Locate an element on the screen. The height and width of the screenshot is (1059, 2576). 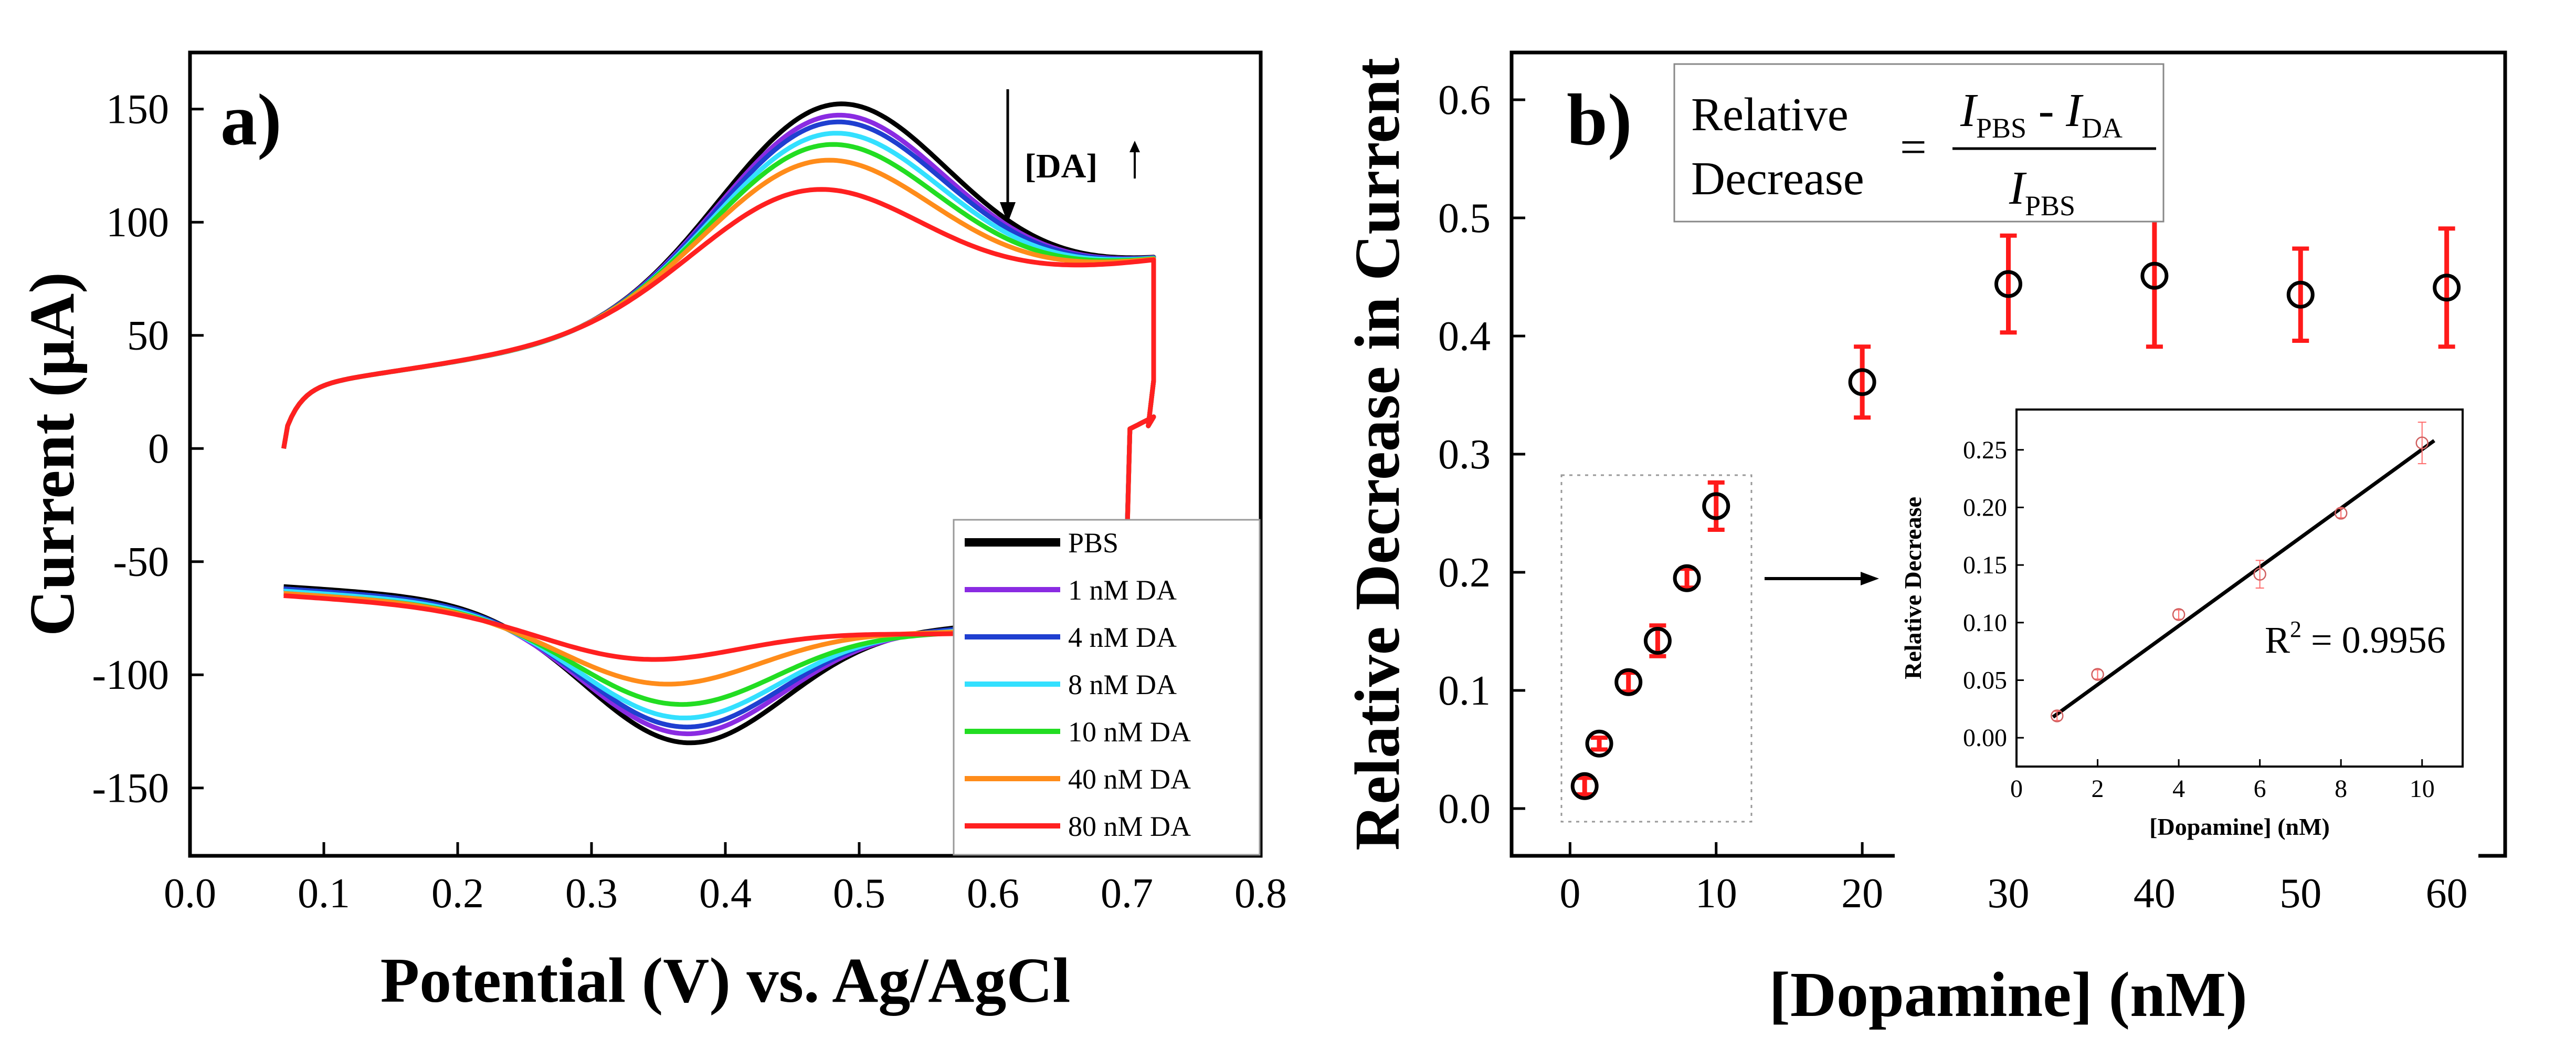
x-tick-label: 50 is located at coordinates (2300, 894).